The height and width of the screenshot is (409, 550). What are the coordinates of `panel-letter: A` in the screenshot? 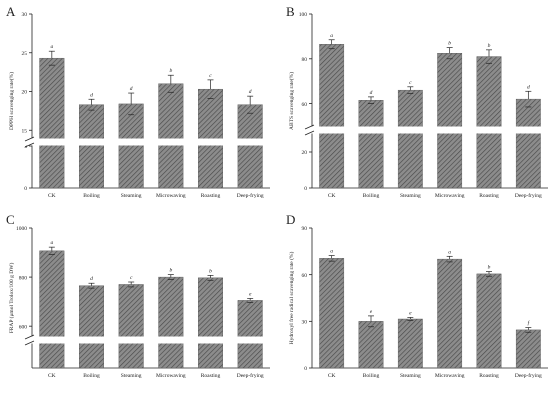 It's located at (11, 11).